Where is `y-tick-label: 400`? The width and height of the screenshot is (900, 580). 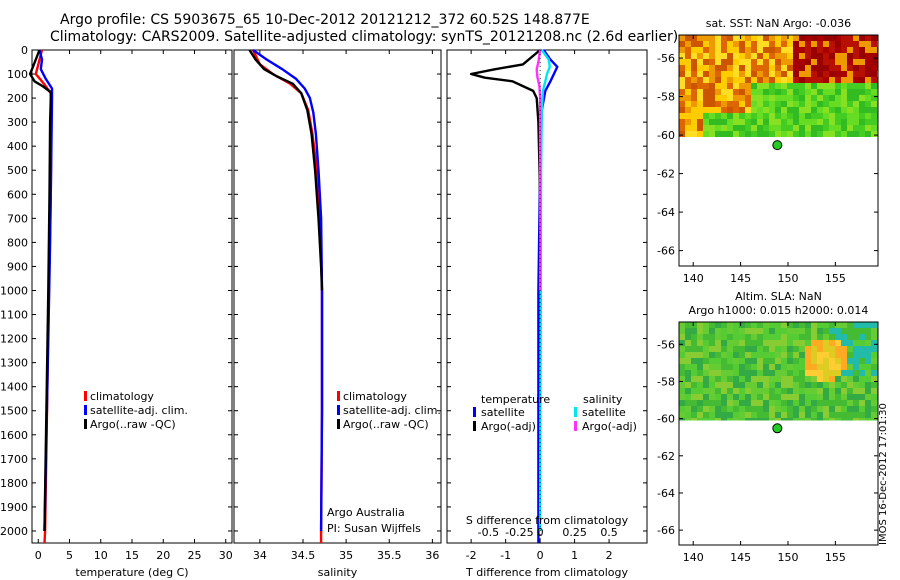 y-tick-label: 400 is located at coordinates (17, 146).